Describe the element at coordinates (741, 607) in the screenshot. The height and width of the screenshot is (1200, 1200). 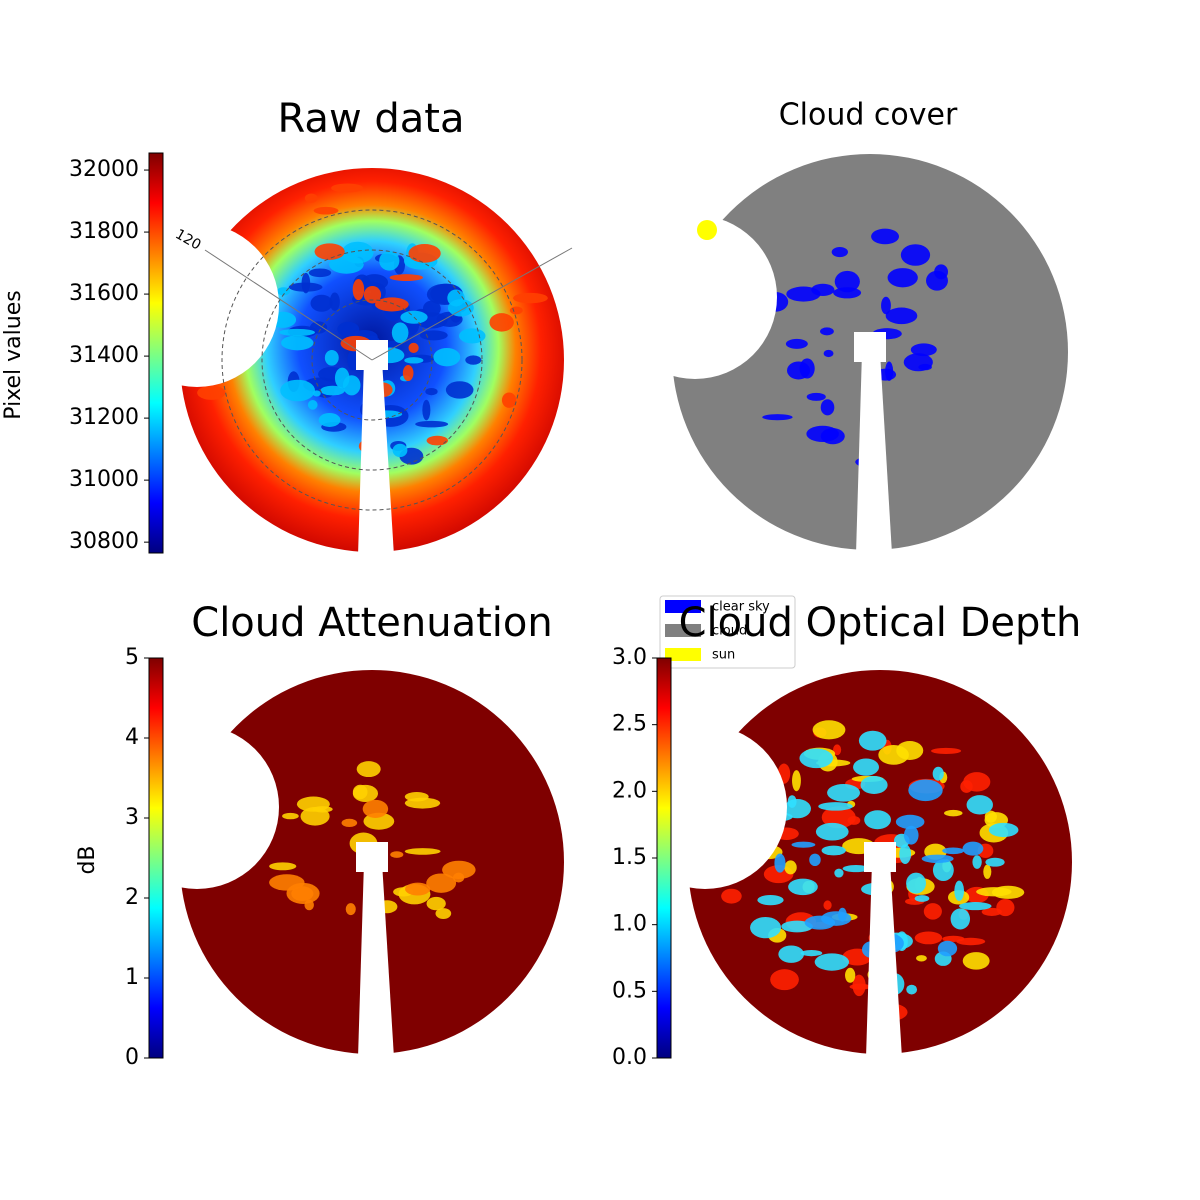
I see `legend-label: clear sky` at that location.